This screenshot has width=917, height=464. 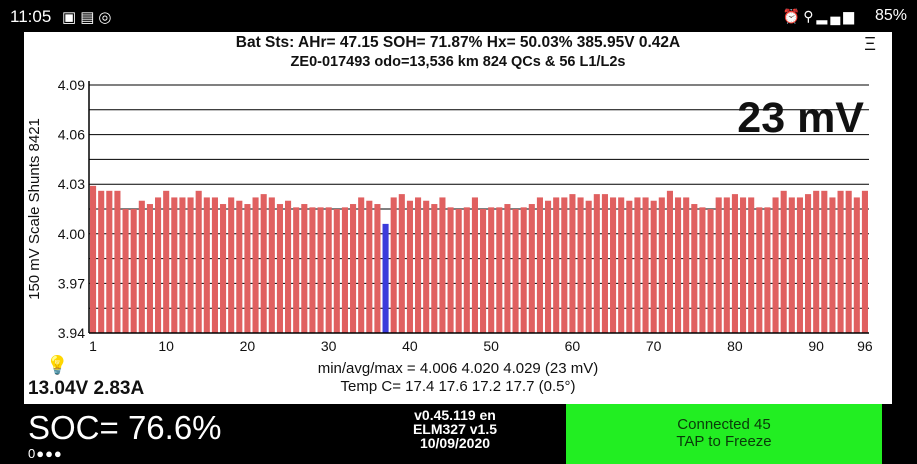 What do you see at coordinates (45, 453) in the screenshot?
I see `progress-dots: 0●●●` at bounding box center [45, 453].